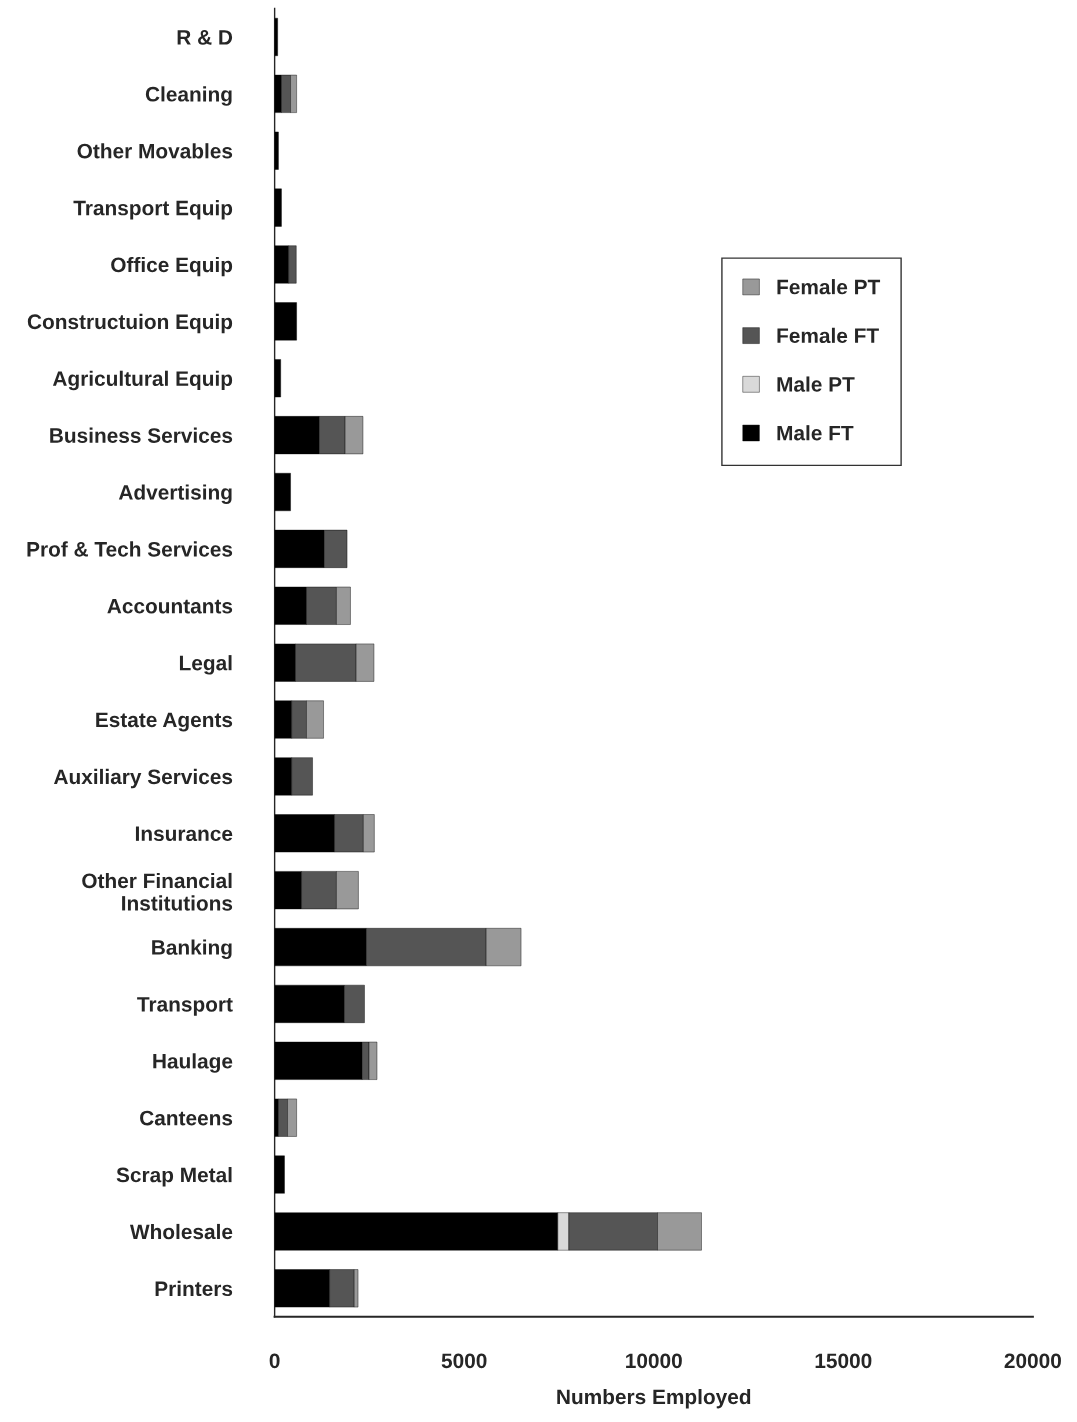  What do you see at coordinates (274, 1361) in the screenshot?
I see `x-tick-label: 0` at bounding box center [274, 1361].